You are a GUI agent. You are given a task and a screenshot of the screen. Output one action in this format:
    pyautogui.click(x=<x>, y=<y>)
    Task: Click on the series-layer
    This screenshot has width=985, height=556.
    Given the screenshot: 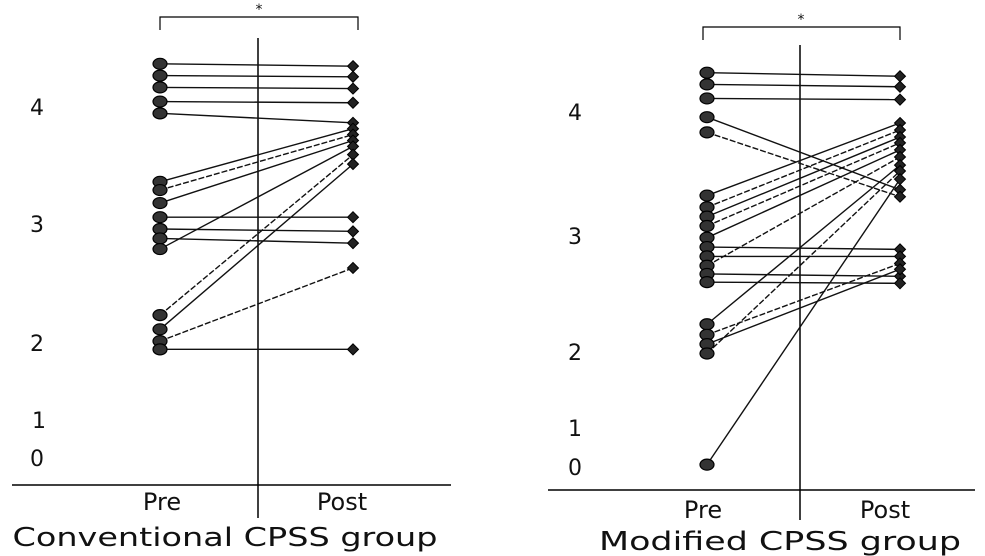 What is the action you would take?
    pyautogui.click(x=256, y=206)
    